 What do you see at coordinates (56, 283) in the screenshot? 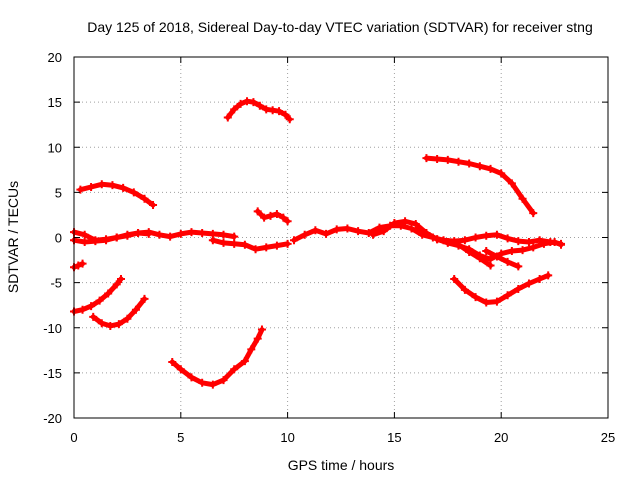
I see `y-tick-label: -5` at bounding box center [56, 283].